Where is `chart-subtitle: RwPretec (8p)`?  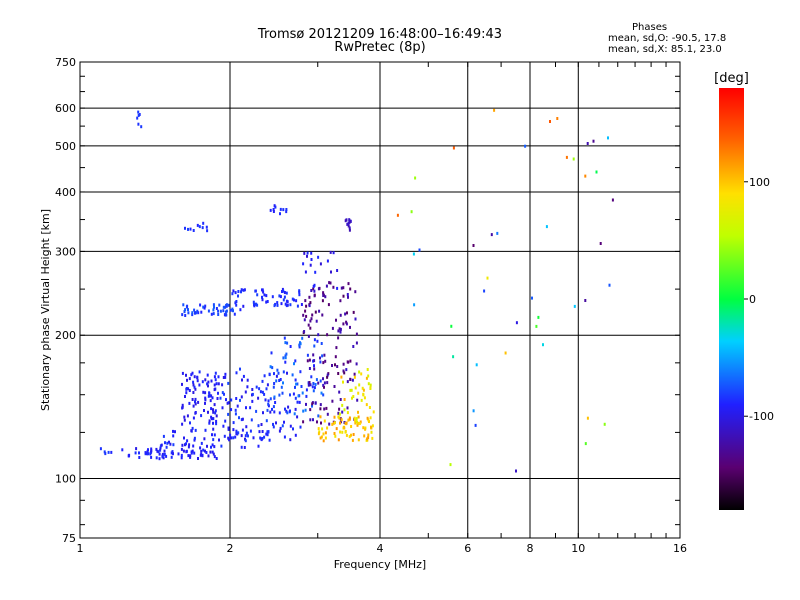 chart-subtitle: RwPretec (8p) is located at coordinates (380, 47).